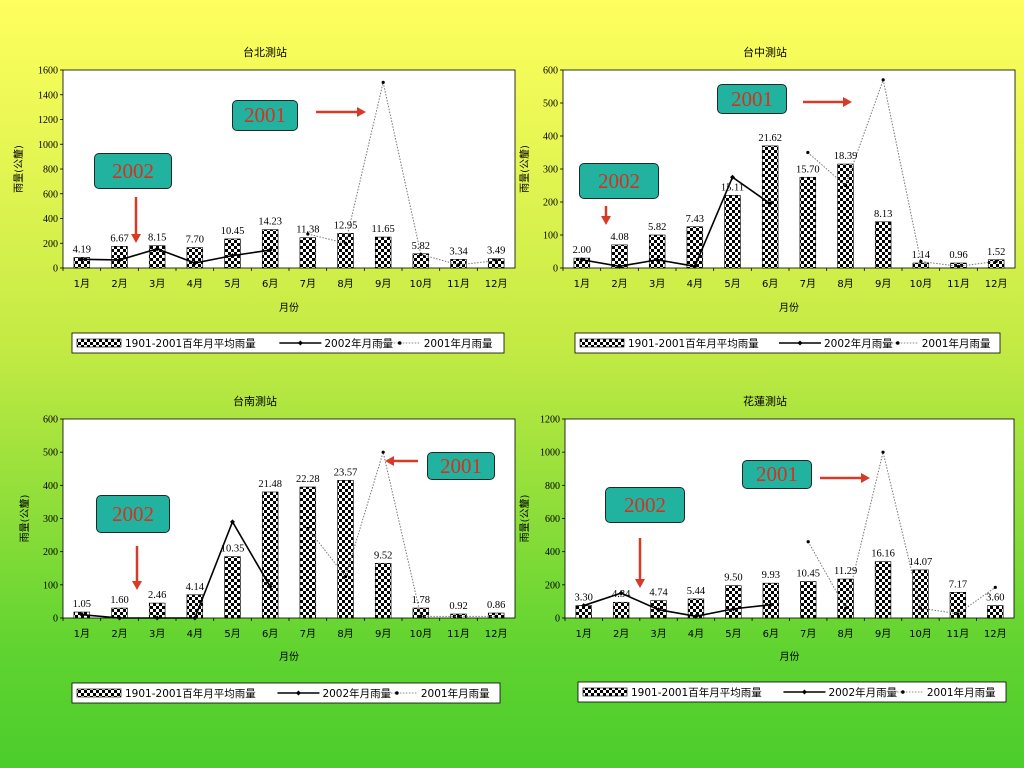 This screenshot has height=768, width=1024. I want to click on chart-title: 台中測站, so click(765, 52).